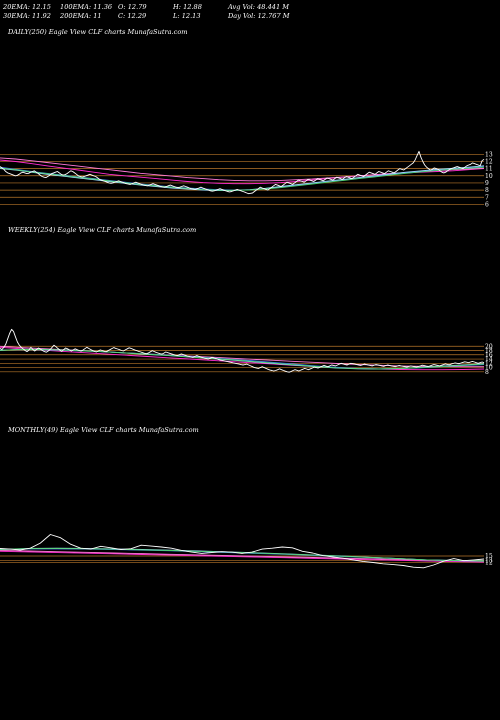 This screenshot has height=720, width=500. I want to click on low-value: L: 12.13, so click(187, 16).